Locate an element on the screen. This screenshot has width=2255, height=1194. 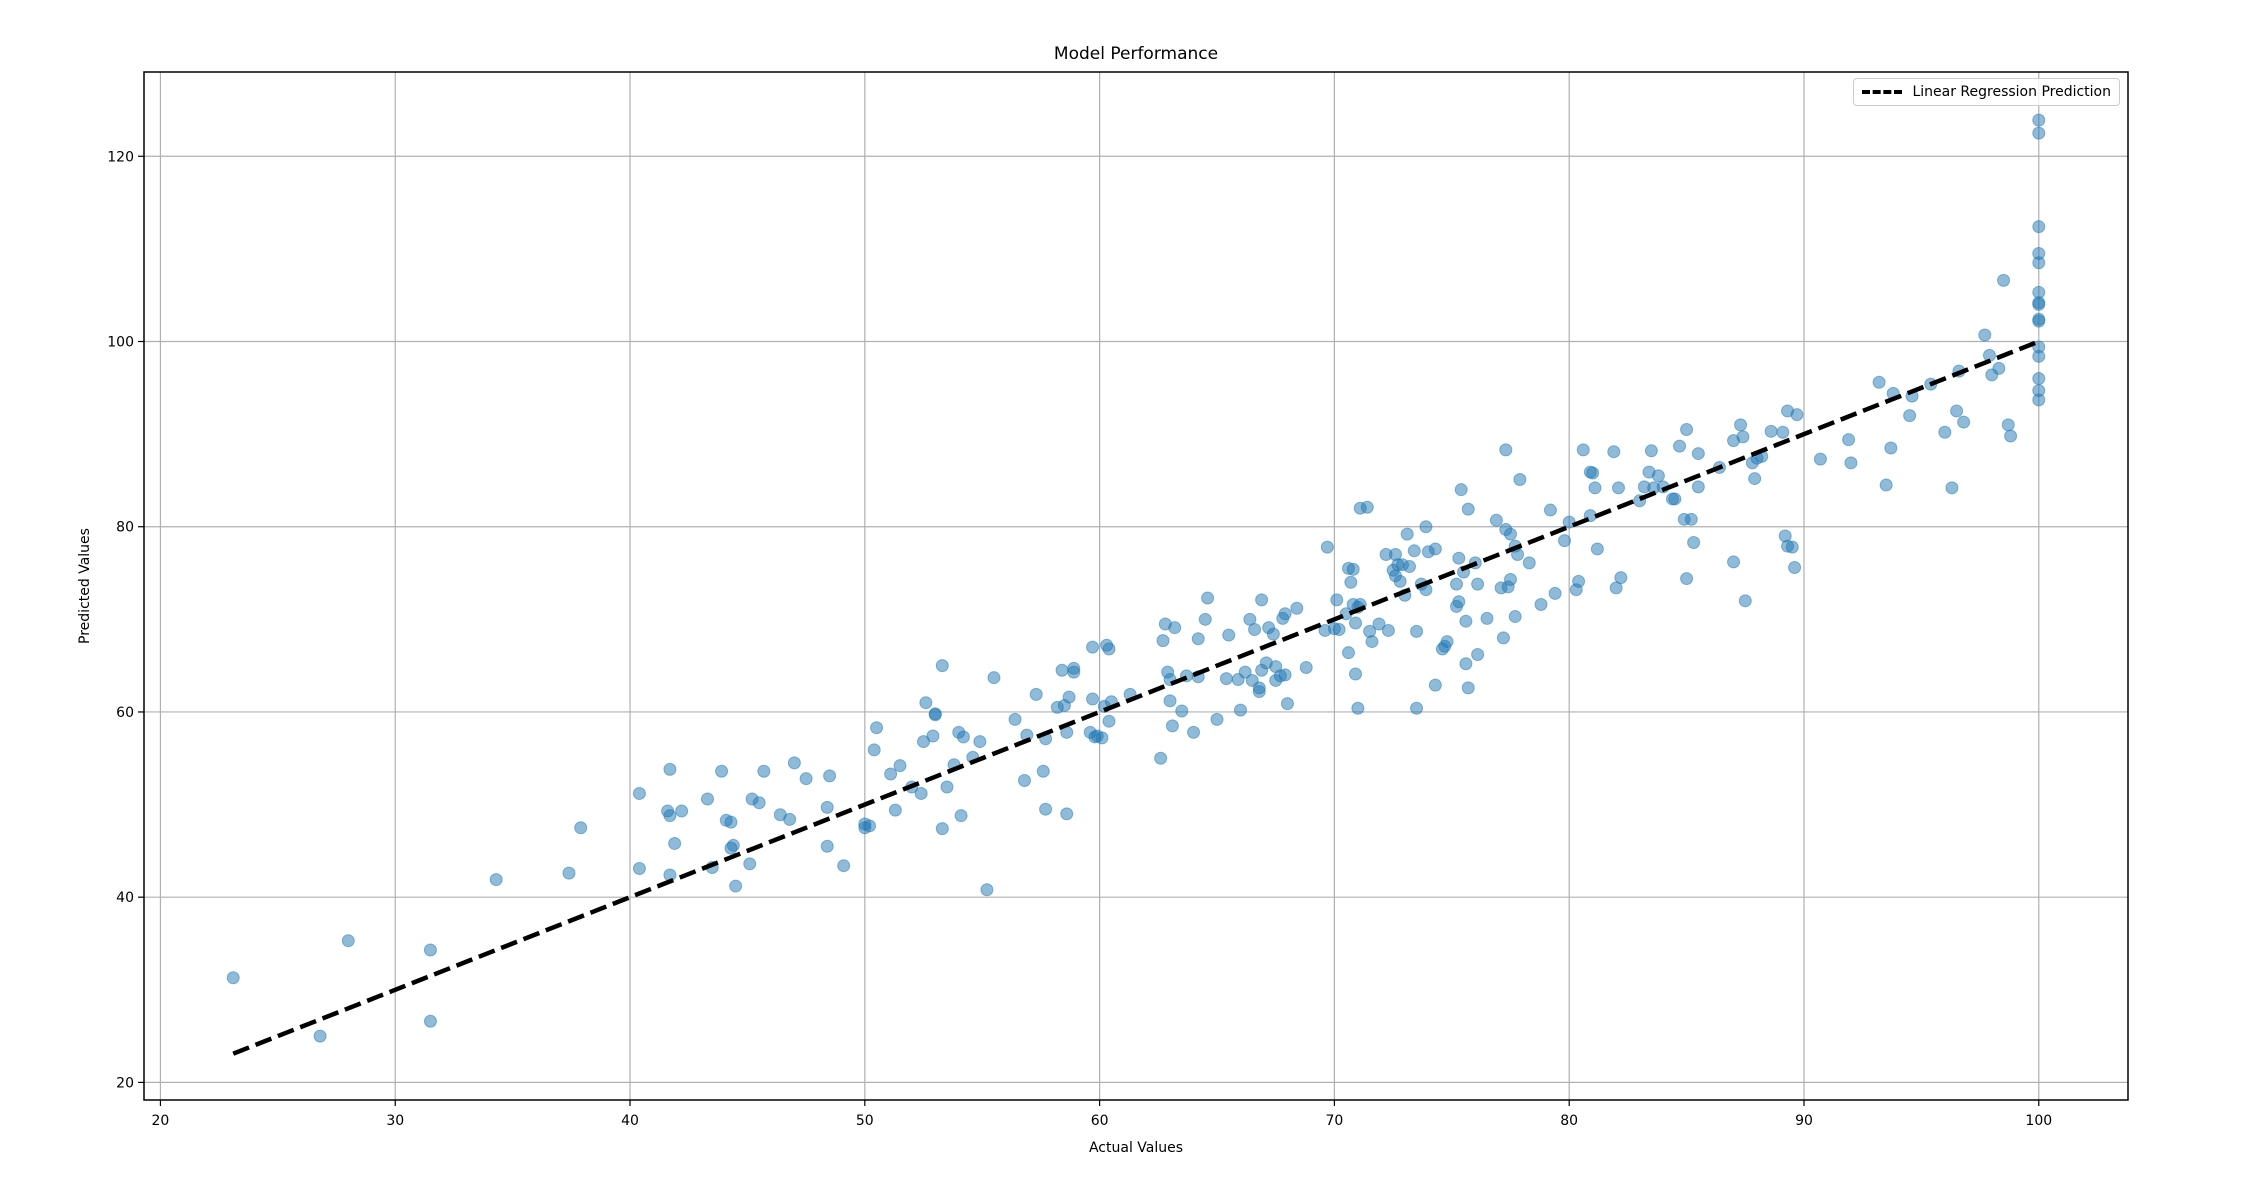
legend: Linear Regression Prediction is located at coordinates (1986, 92).